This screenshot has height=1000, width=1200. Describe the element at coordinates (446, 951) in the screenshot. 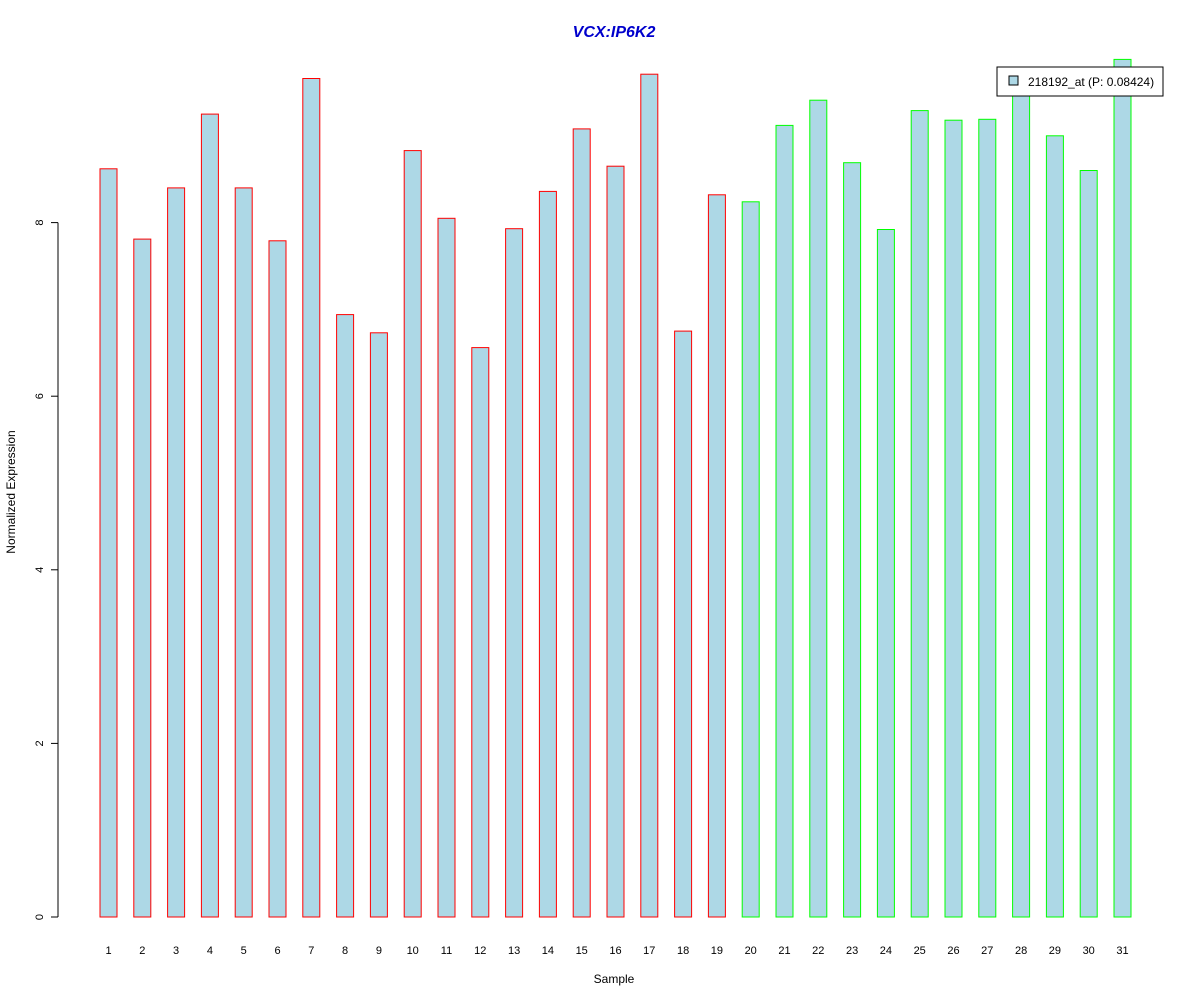

I see `x-tick-label: 11` at that location.